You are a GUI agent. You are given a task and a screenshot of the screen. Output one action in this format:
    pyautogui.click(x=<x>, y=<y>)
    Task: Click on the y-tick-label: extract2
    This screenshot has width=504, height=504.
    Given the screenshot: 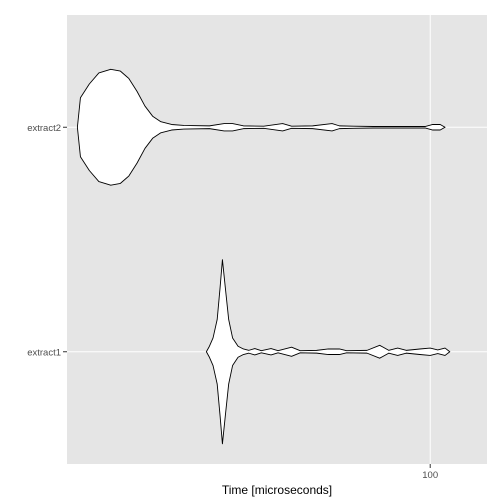 What is the action you would take?
    pyautogui.click(x=44, y=128)
    